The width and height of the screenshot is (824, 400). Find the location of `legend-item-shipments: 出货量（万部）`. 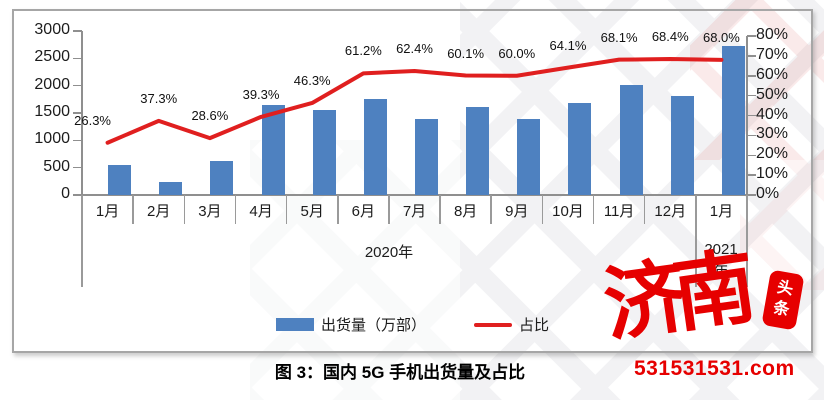

legend-item-shipments: 出货量（万部） is located at coordinates (350, 324).